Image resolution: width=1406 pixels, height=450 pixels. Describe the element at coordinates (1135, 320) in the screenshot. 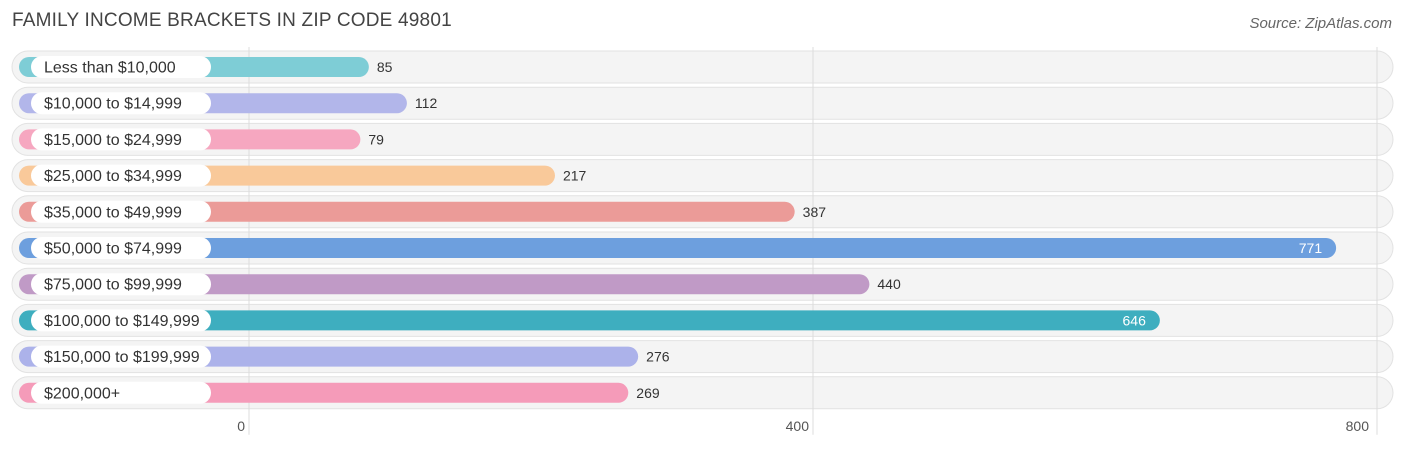

I see `value-label-100-000-to-149-999: 646` at that location.